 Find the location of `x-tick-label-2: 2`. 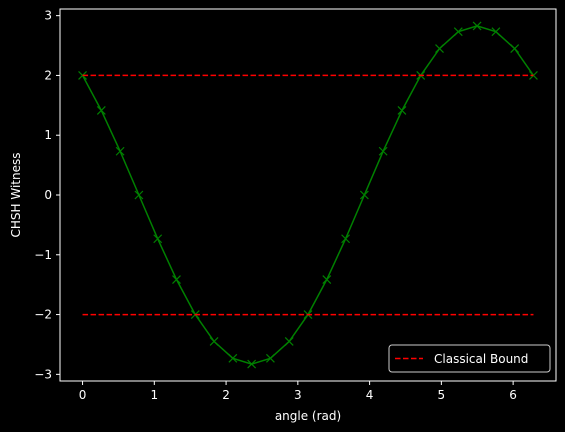

x-tick-label-2: 2 is located at coordinates (226, 395).